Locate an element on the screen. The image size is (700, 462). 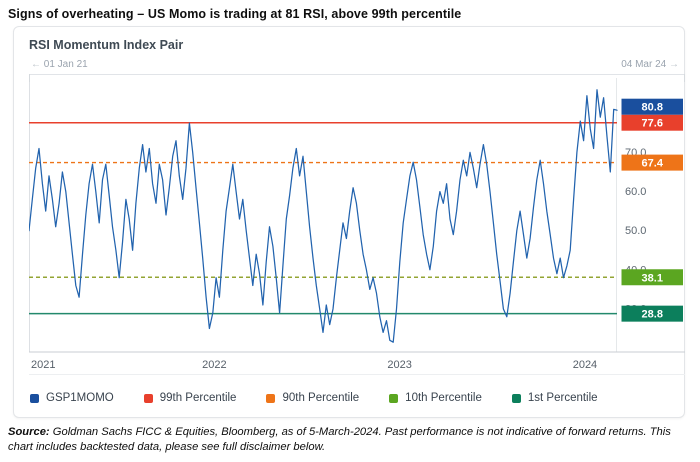
legend-label: 10th Percentile is located at coordinates (443, 398).